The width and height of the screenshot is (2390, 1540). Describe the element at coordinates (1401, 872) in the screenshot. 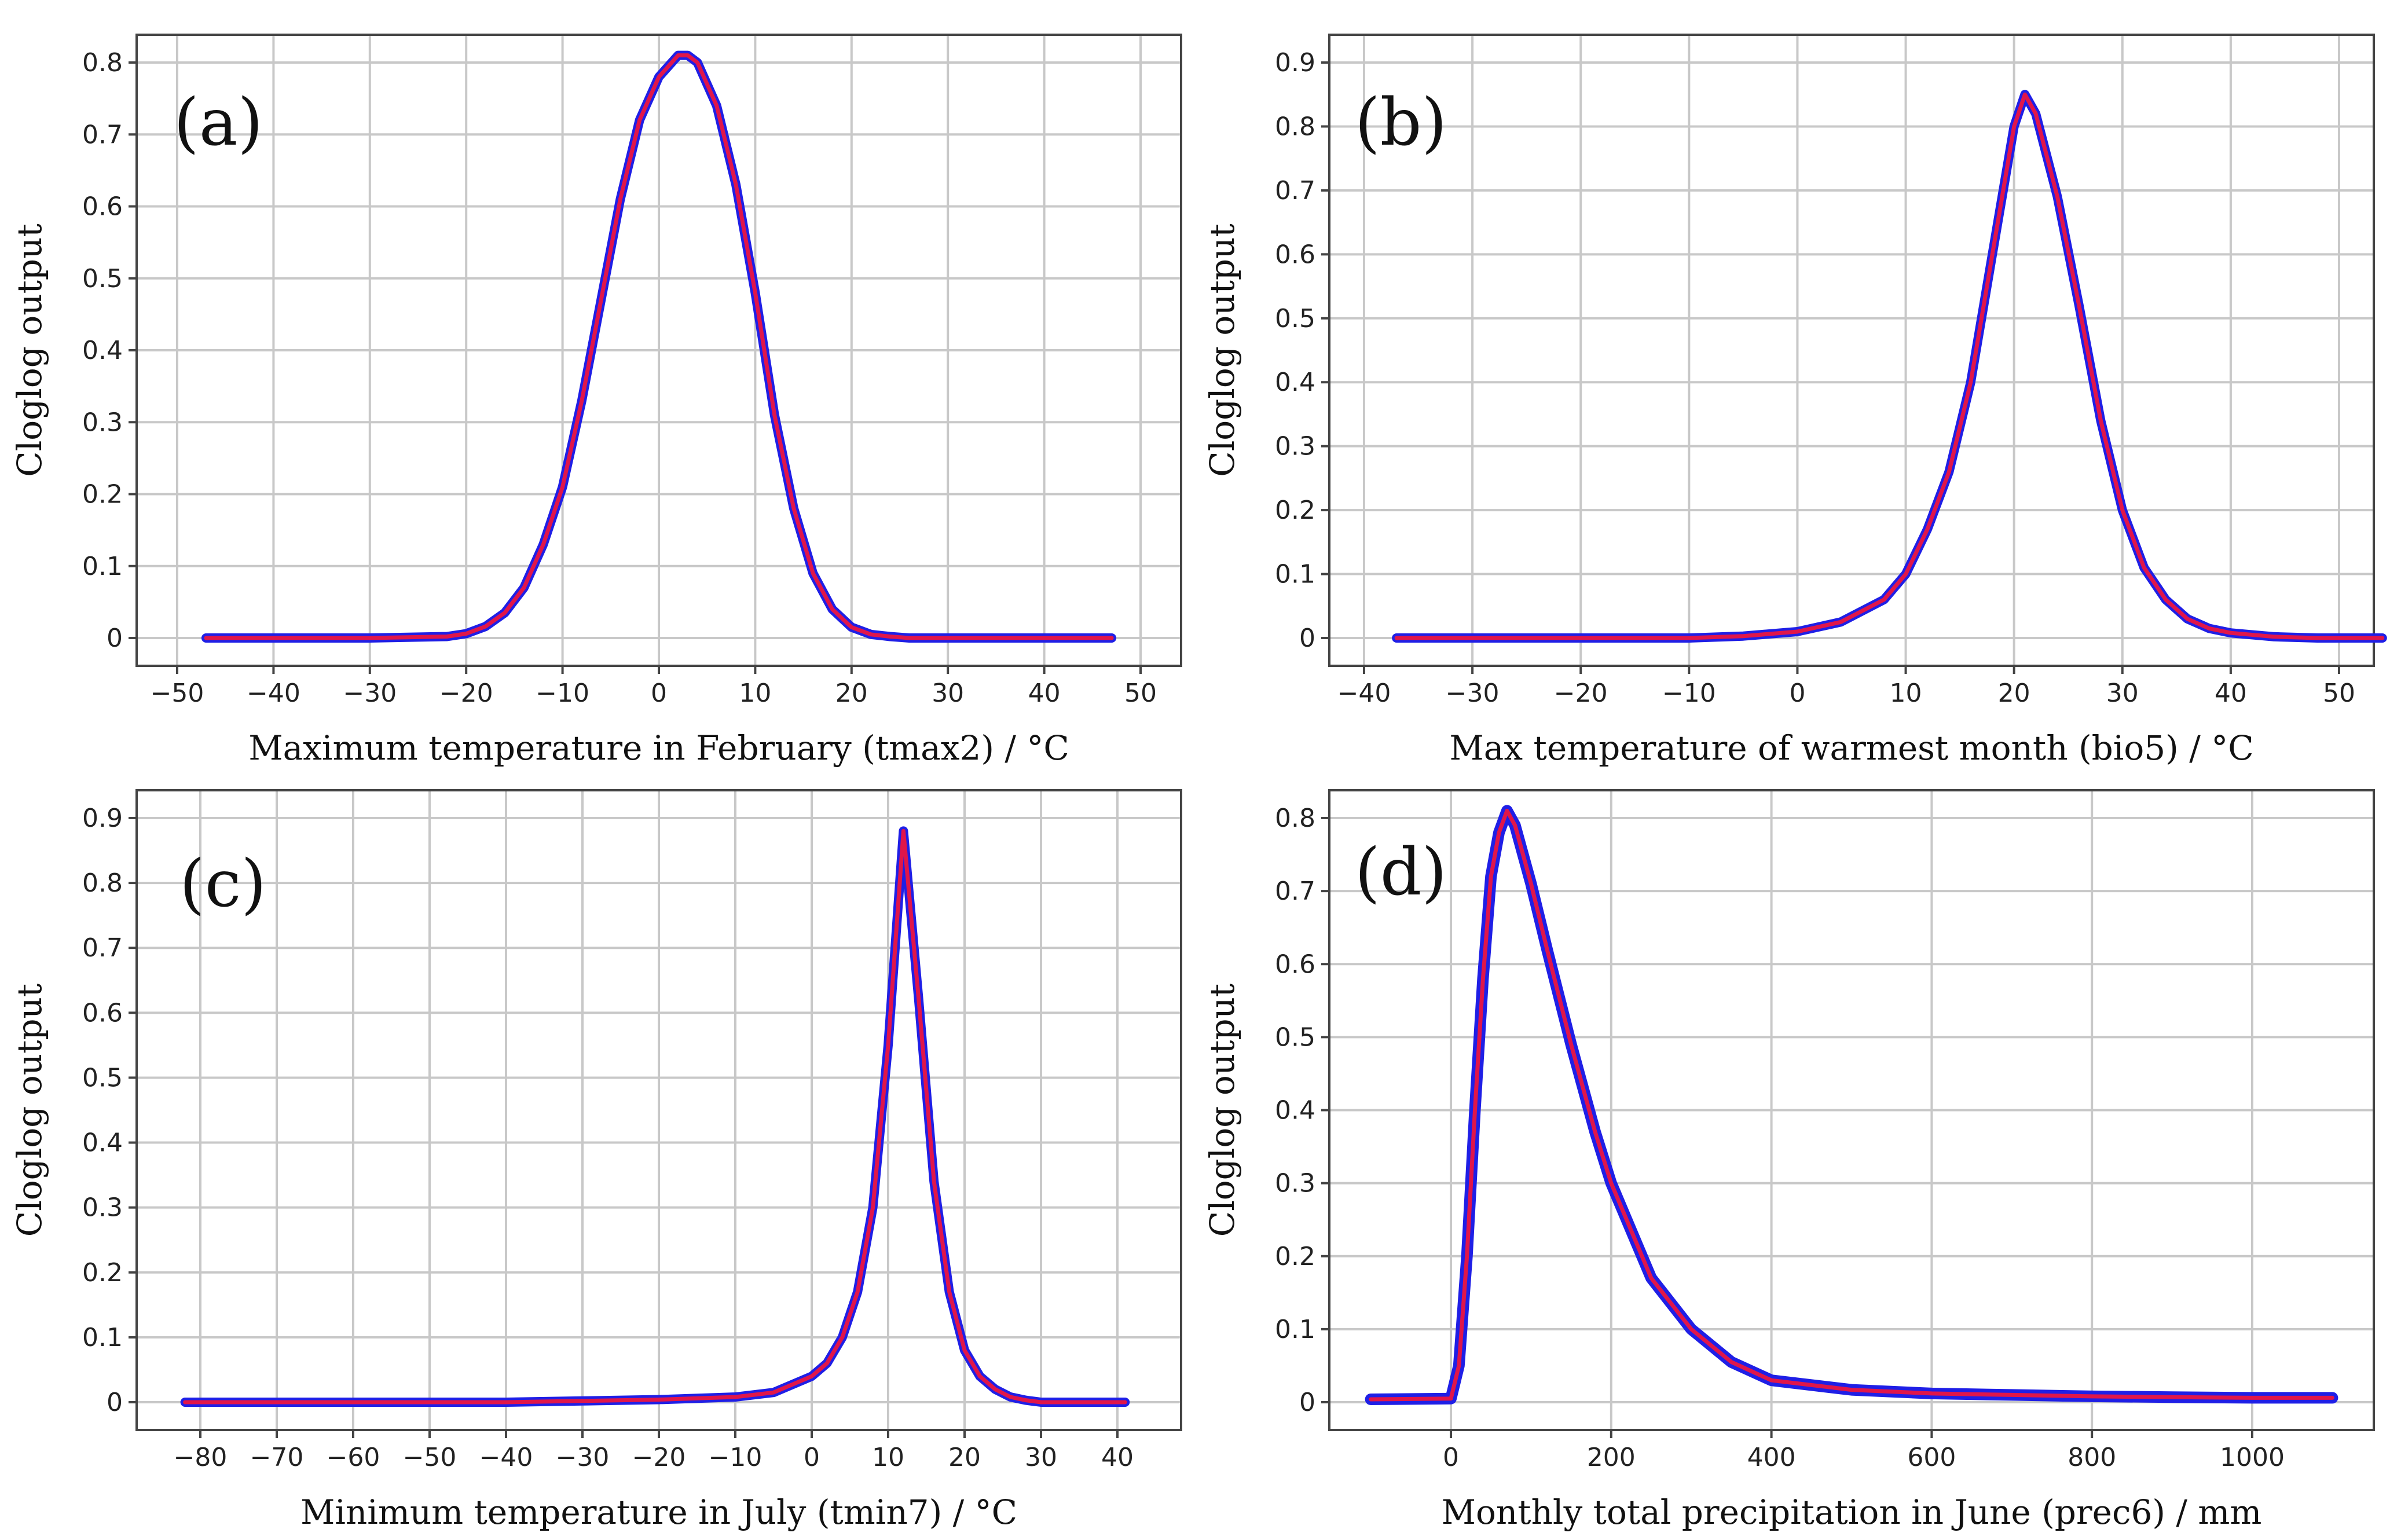

I see `panel-label: (d)` at that location.